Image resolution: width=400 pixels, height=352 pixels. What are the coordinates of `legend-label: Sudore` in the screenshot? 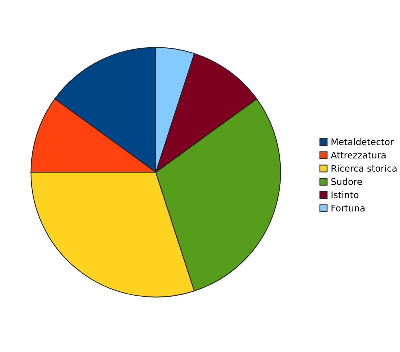 It's located at (347, 182).